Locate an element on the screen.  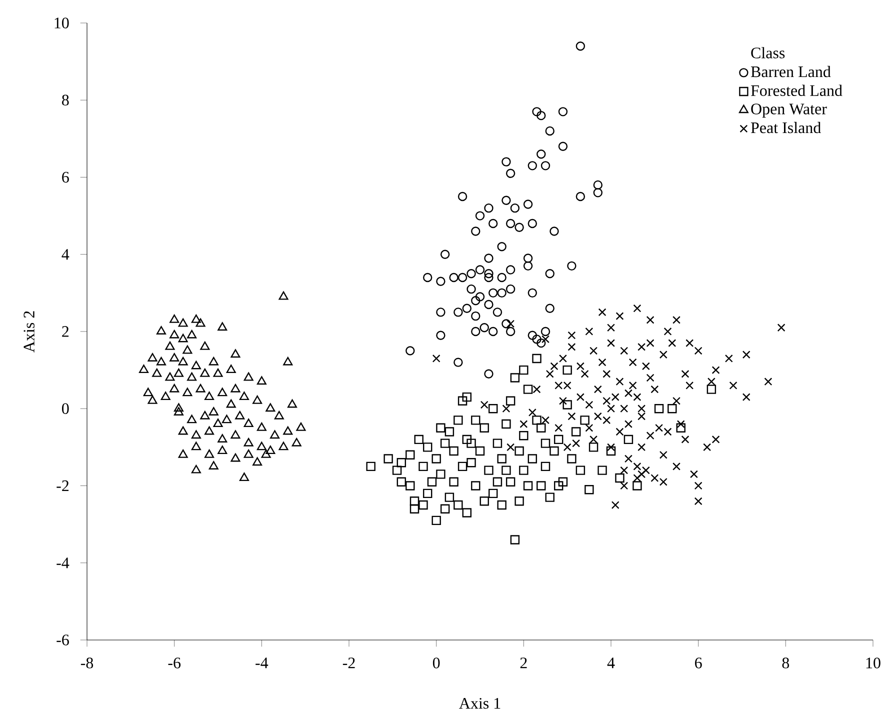
y-tick-label: -6 is located at coordinates (62, 640).